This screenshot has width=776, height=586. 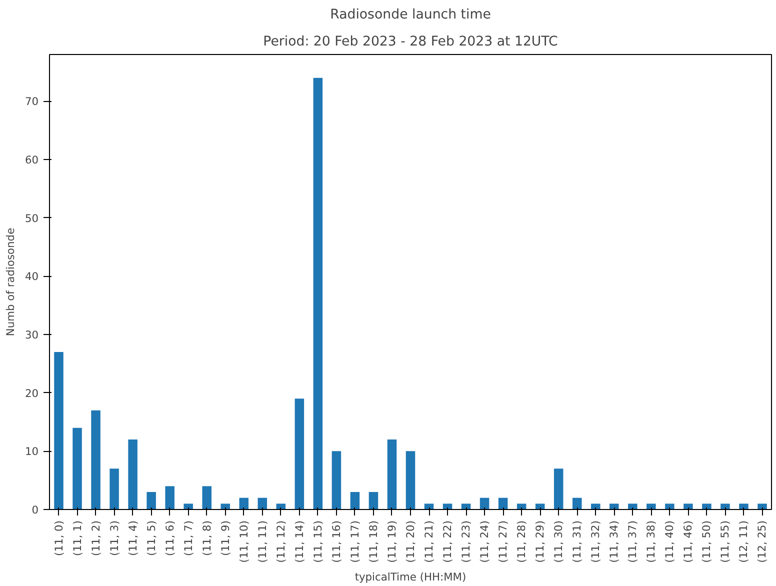 What do you see at coordinates (31, 451) in the screenshot?
I see `y-tick-label: 10` at bounding box center [31, 451].